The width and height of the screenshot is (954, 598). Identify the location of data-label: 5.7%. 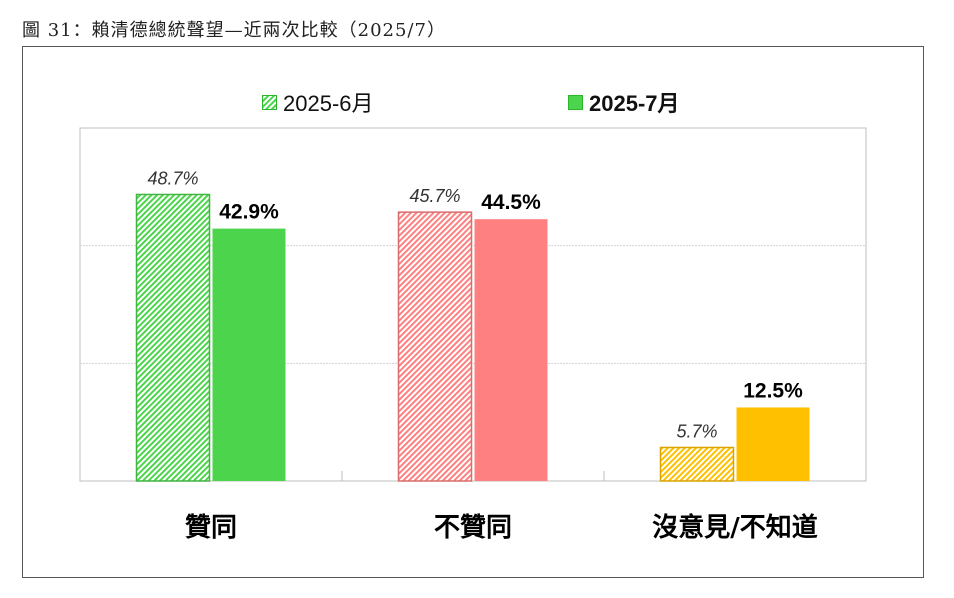
(696, 431).